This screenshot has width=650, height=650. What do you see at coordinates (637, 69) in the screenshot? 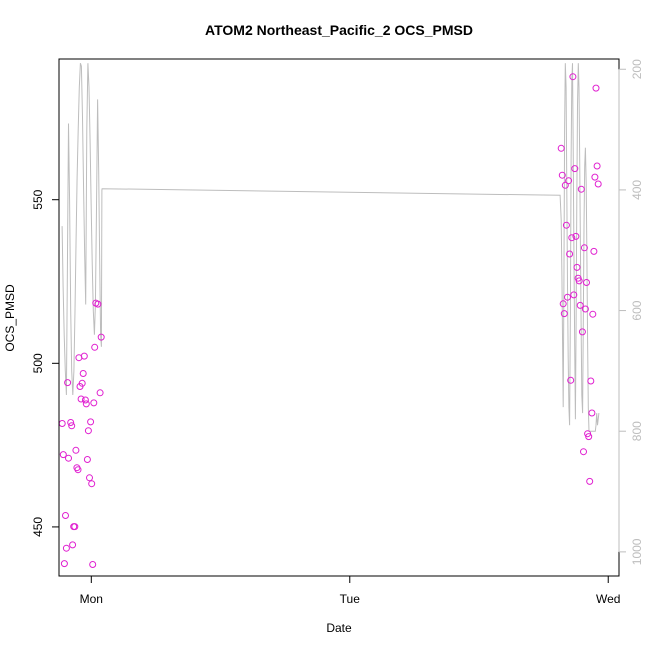
I see `y-right-tick-label: 200` at bounding box center [637, 69].